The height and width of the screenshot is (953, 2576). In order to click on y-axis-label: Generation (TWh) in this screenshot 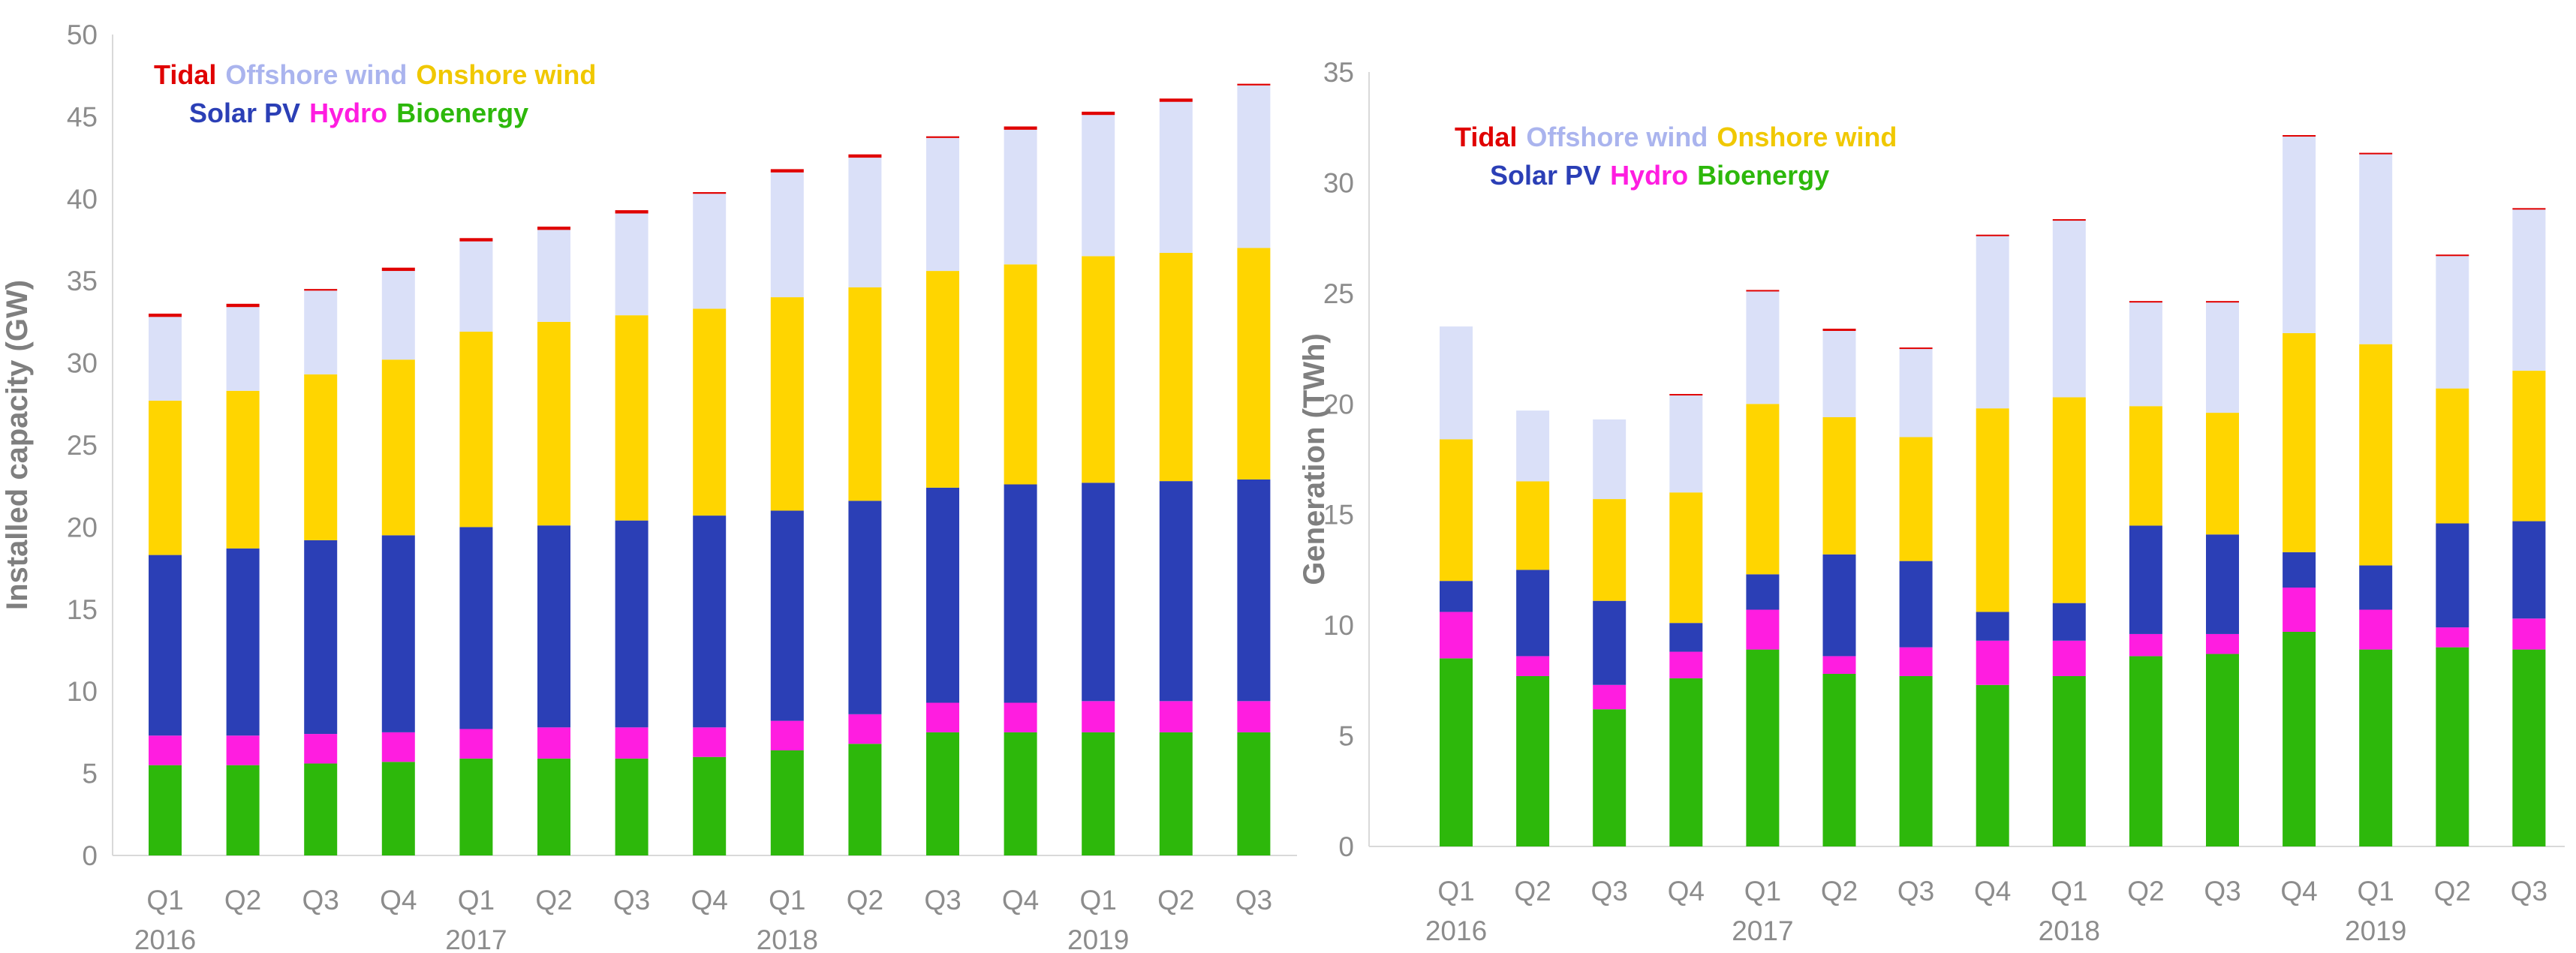, I will do `click(1314, 459)`.